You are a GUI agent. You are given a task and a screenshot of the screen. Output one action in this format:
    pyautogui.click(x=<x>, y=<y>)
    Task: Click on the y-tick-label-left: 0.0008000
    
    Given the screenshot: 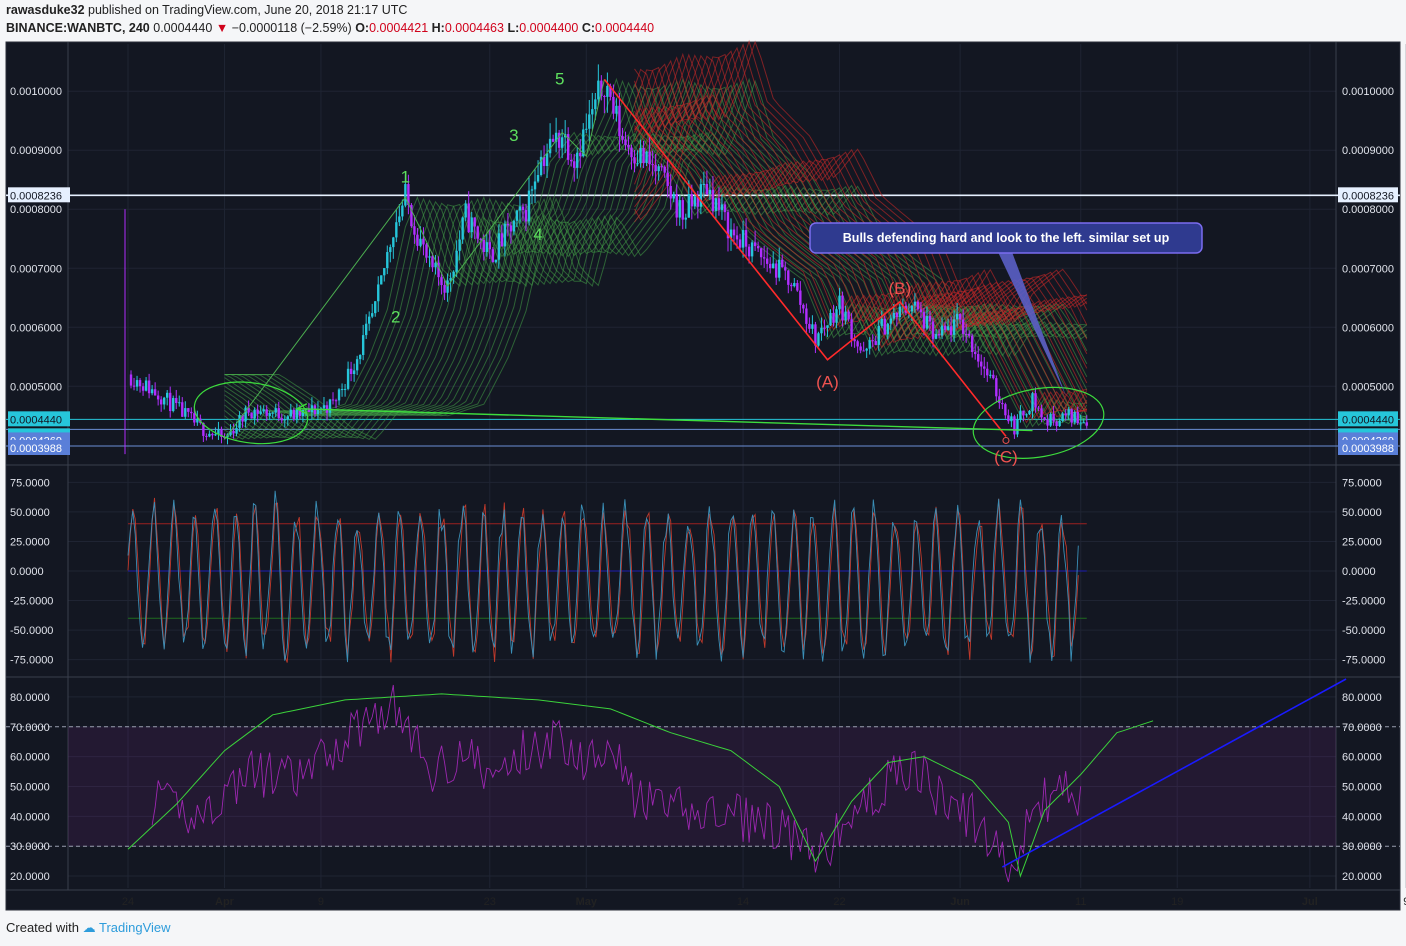 What is the action you would take?
    pyautogui.click(x=36, y=210)
    